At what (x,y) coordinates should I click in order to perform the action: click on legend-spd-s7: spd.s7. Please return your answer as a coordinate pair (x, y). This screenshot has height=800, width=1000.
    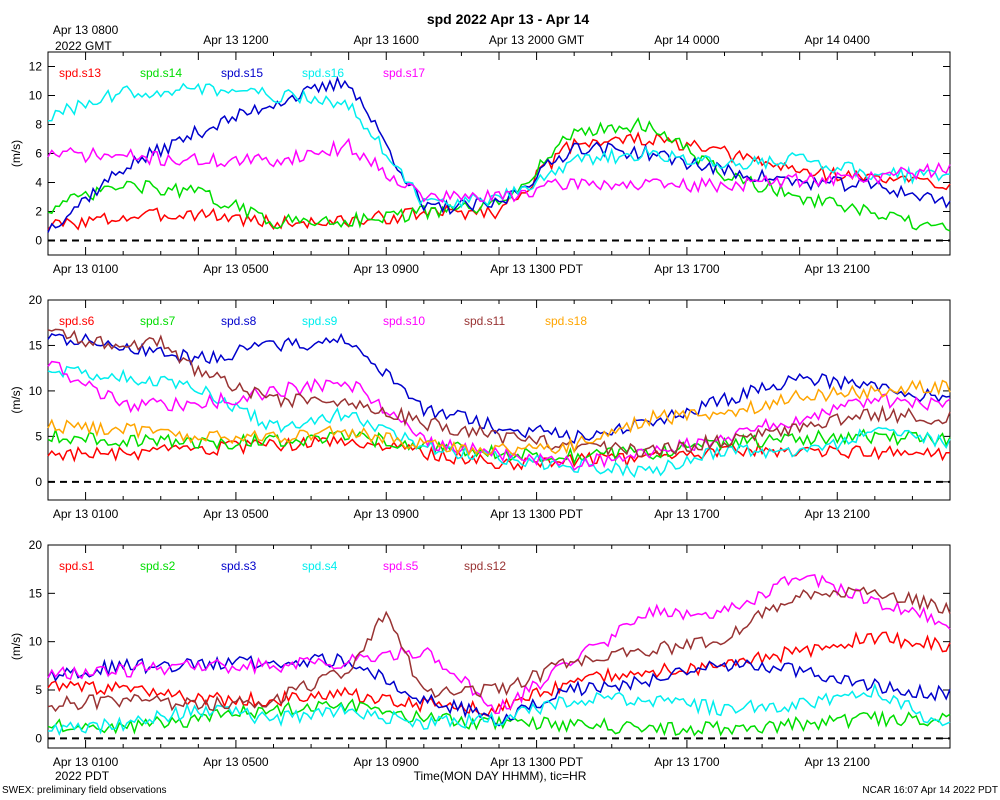
    Looking at the image, I should click on (158, 321).